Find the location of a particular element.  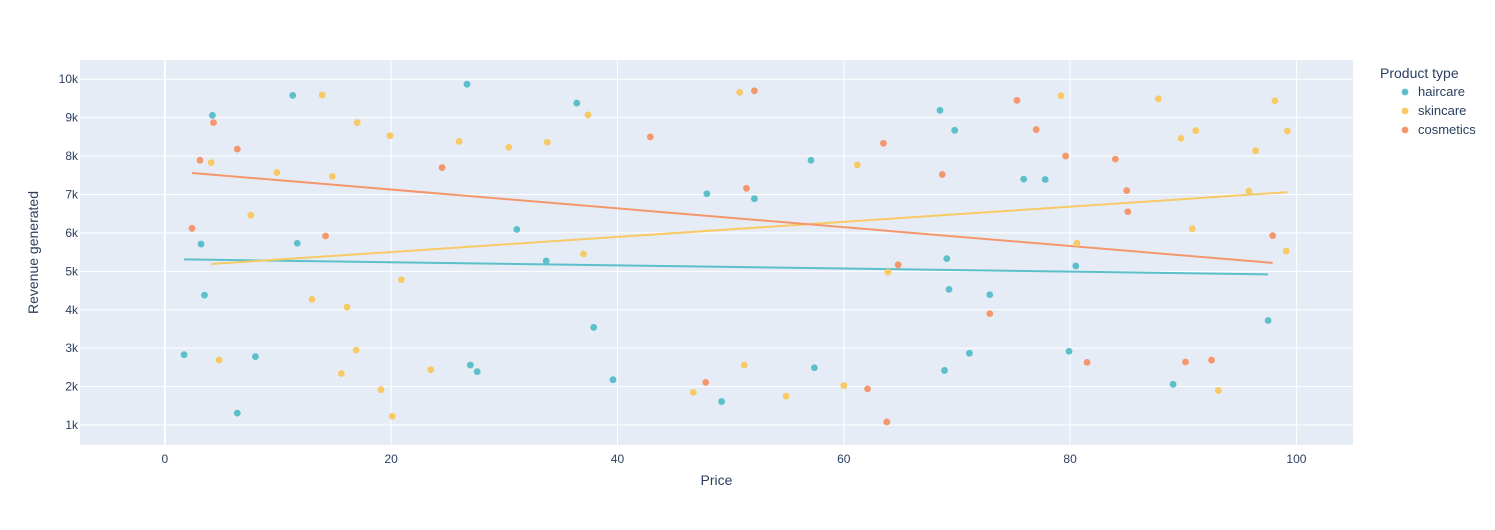

legend-items: haircare skincare cosmetics is located at coordinates (1439, 110).